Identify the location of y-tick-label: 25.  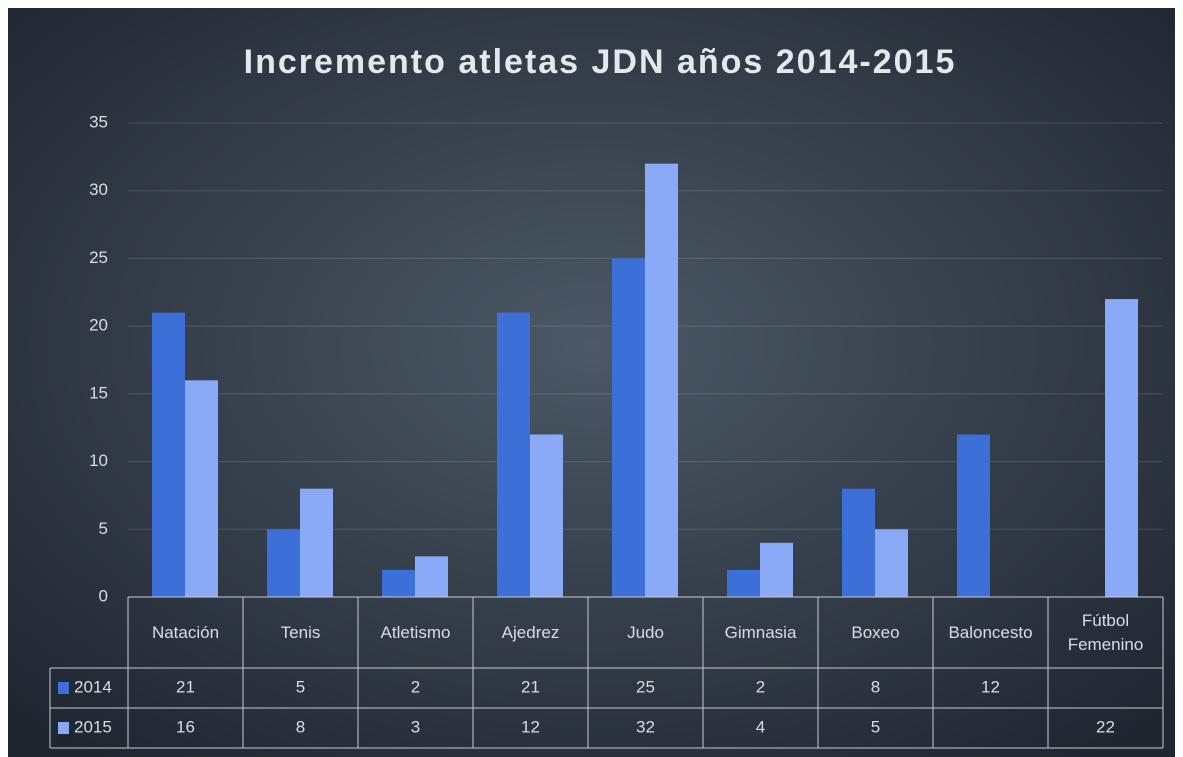
(98, 257).